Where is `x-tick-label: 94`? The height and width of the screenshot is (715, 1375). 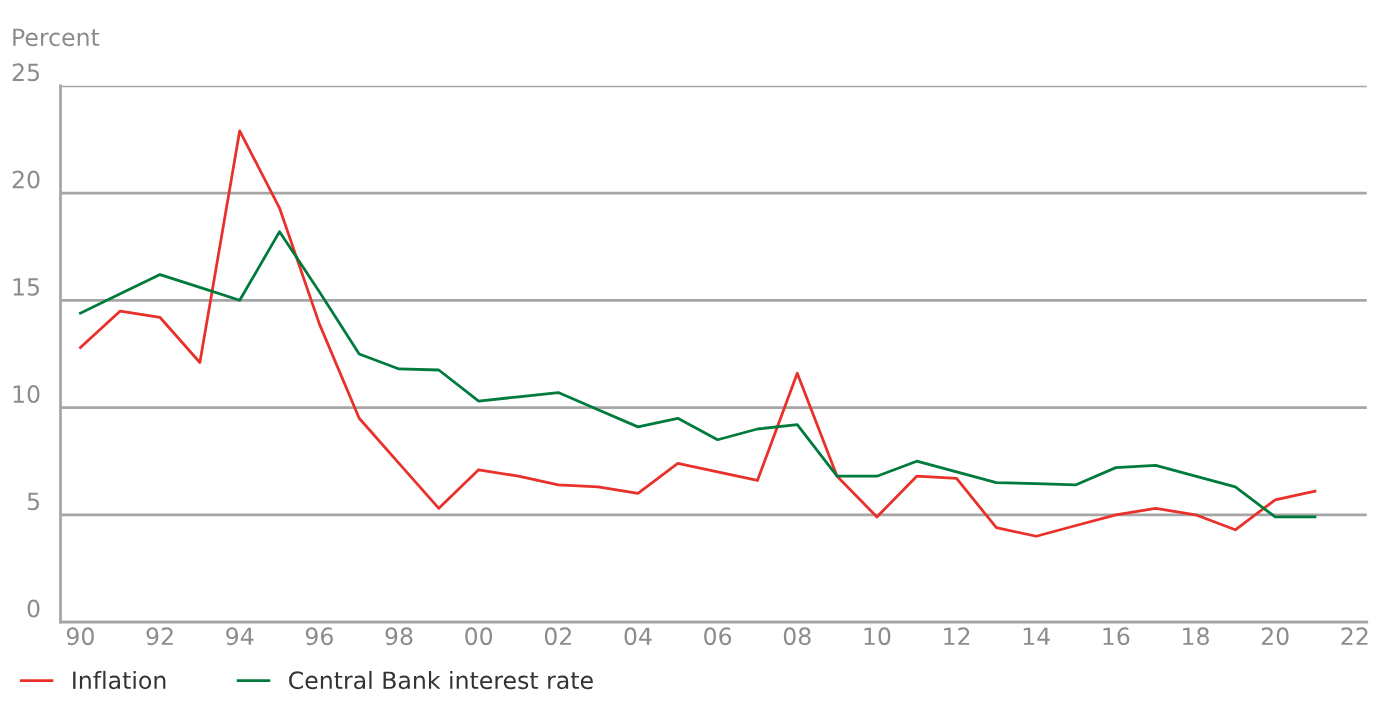 x-tick-label: 94 is located at coordinates (240, 636).